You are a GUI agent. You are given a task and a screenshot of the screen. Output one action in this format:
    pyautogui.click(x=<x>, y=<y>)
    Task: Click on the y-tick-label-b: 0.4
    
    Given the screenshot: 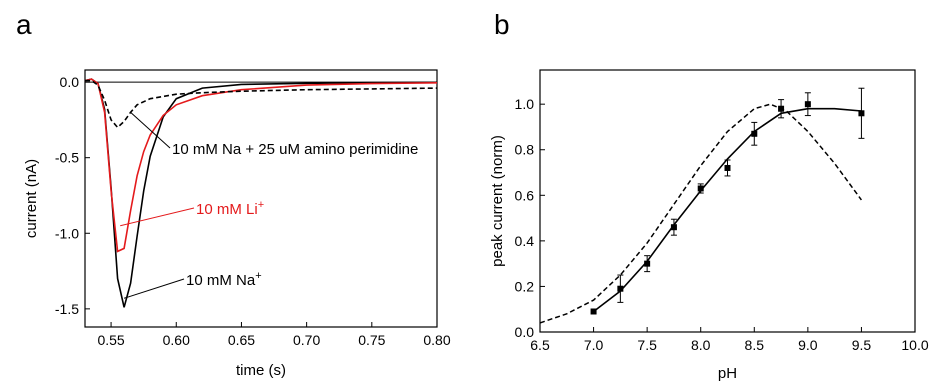 What is the action you would take?
    pyautogui.click(x=525, y=241)
    